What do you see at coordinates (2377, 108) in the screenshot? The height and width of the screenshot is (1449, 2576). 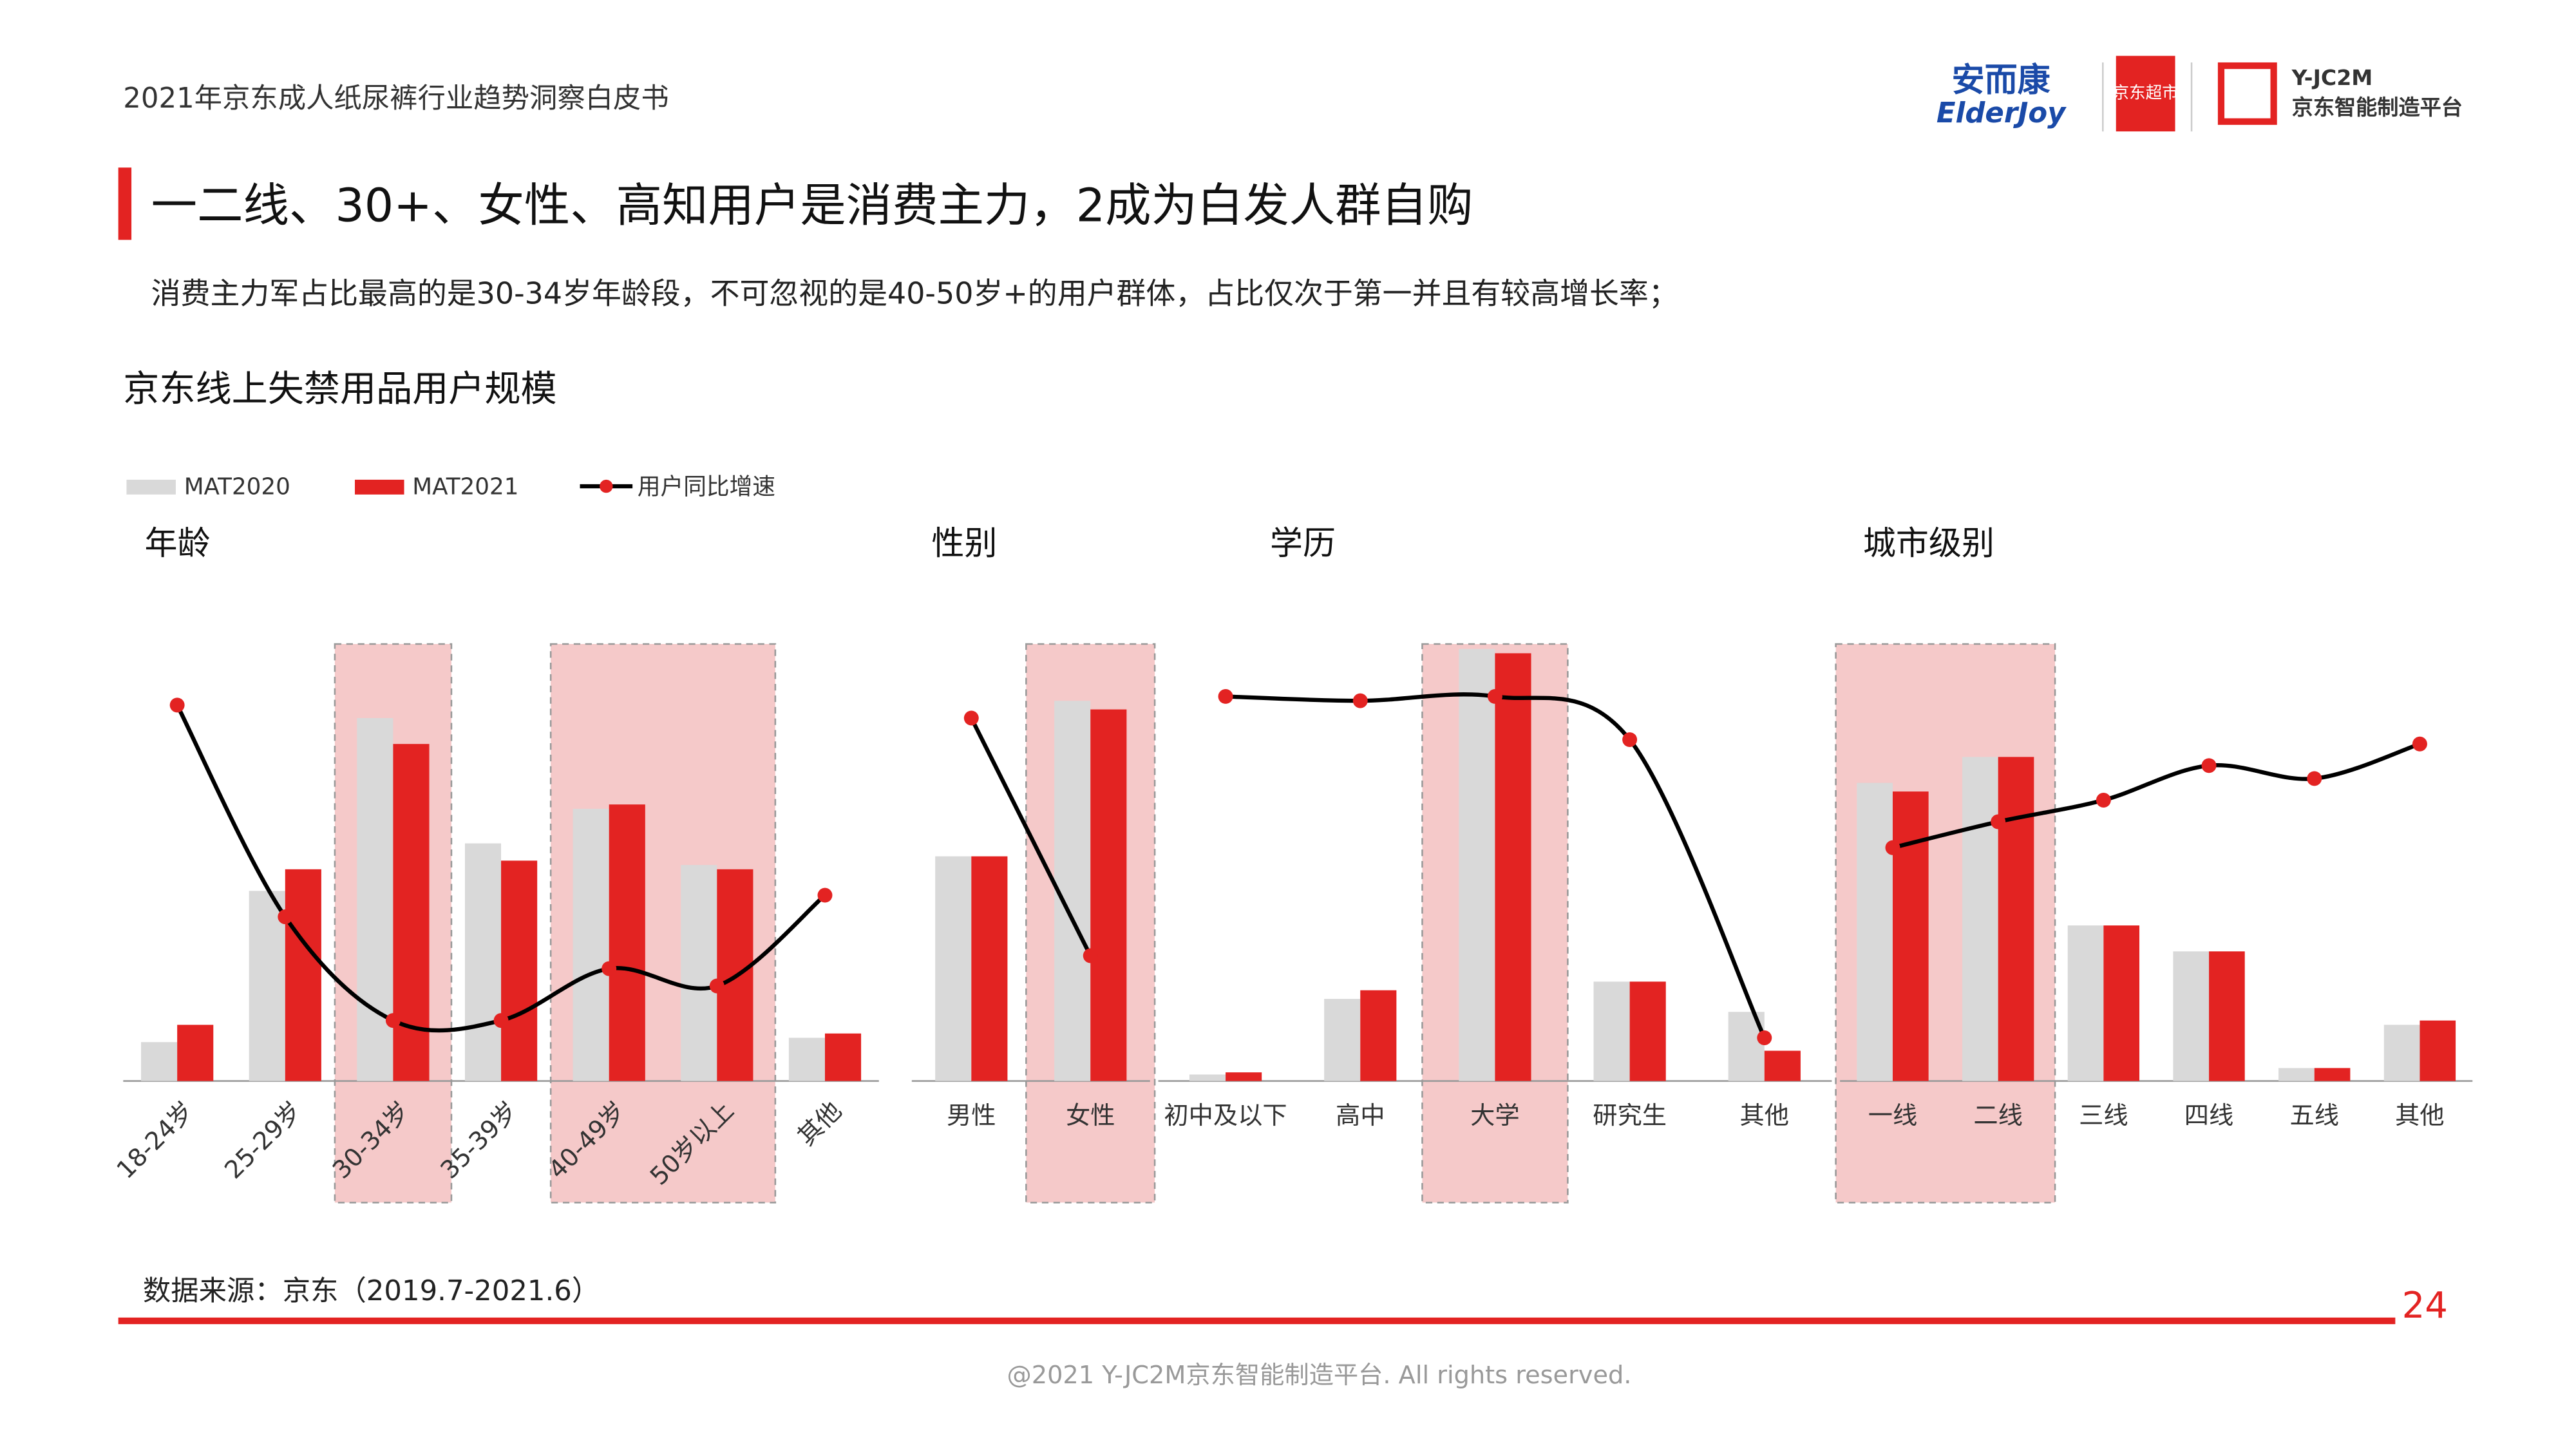 I see `logo: 京东智能制造平台` at bounding box center [2377, 108].